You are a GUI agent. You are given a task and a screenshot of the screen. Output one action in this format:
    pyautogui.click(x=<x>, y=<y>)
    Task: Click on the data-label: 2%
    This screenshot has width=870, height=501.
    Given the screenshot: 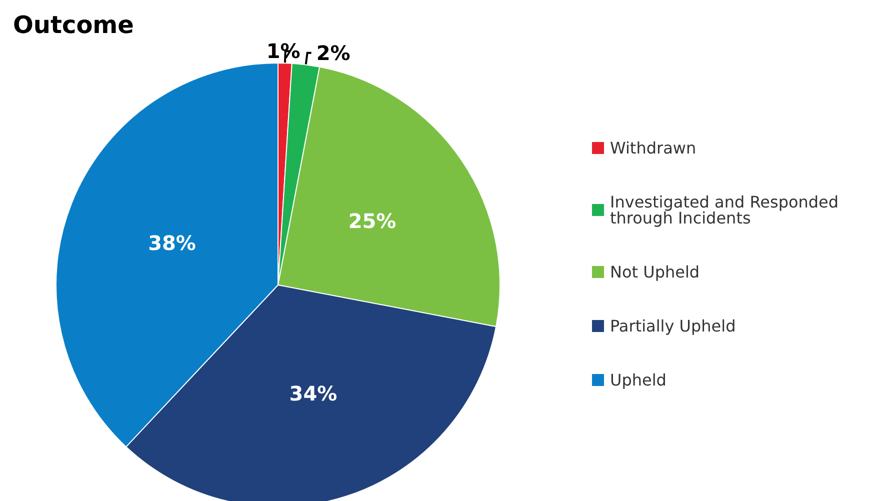 What is the action you would take?
    pyautogui.click(x=333, y=52)
    